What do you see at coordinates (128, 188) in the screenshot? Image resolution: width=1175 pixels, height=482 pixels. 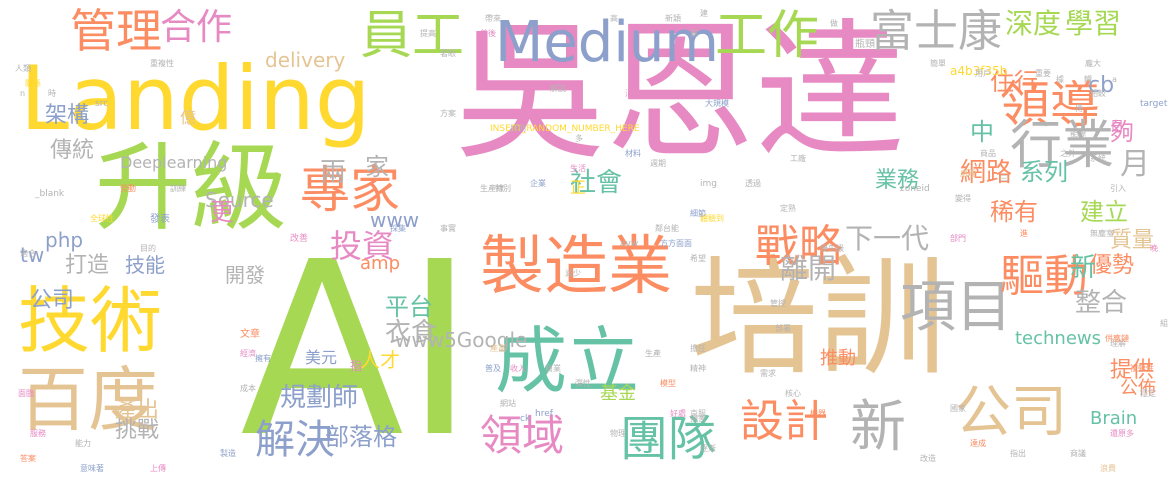 I see `word: 勞動` at bounding box center [128, 188].